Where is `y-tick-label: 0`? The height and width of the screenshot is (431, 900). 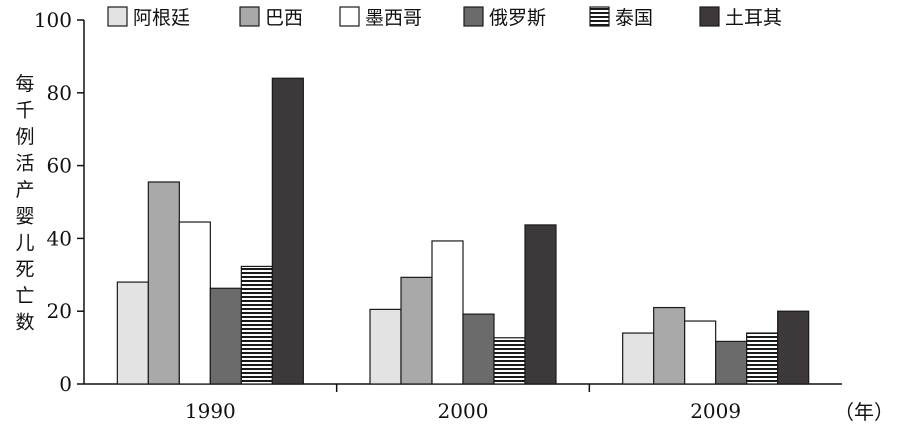
y-tick-label: 0 is located at coordinates (65, 384).